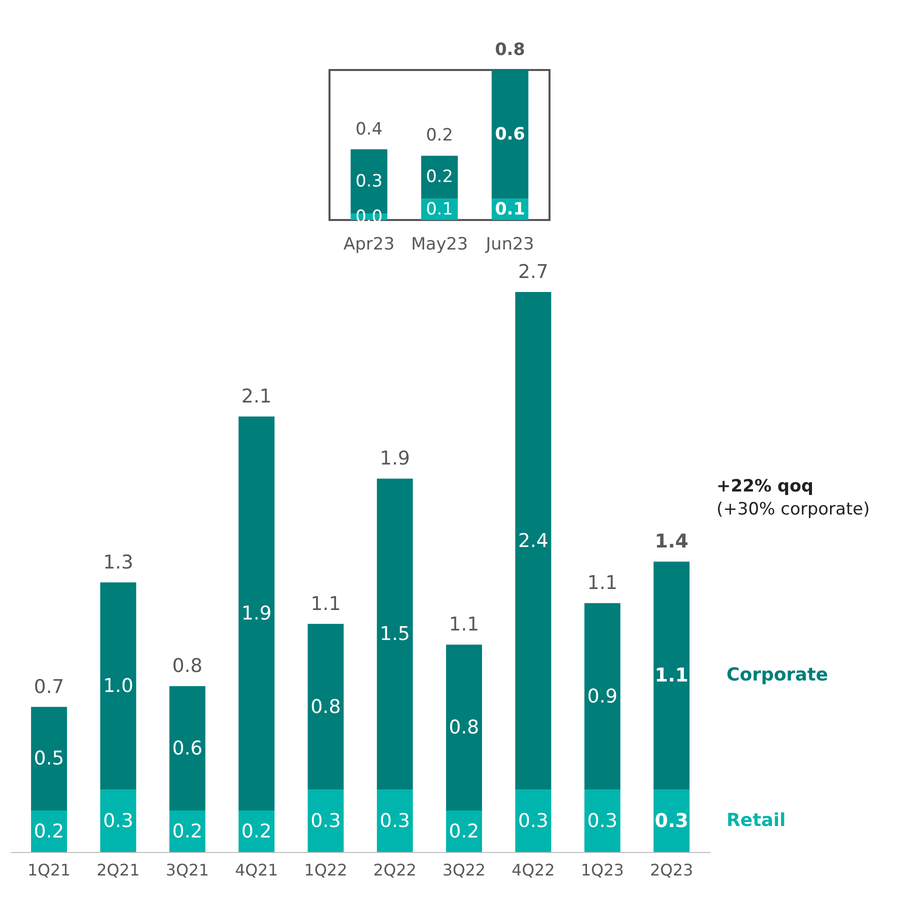  Describe the element at coordinates (326, 870) in the screenshot. I see `x-tick-label: 1Q22` at that location.